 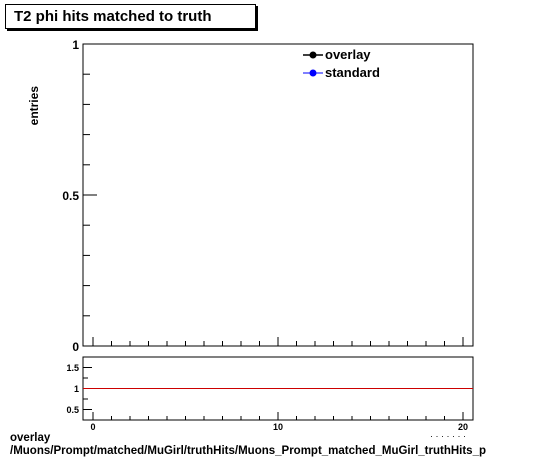 I want to click on ratio-x-tick-label: 20, so click(x=463, y=427).